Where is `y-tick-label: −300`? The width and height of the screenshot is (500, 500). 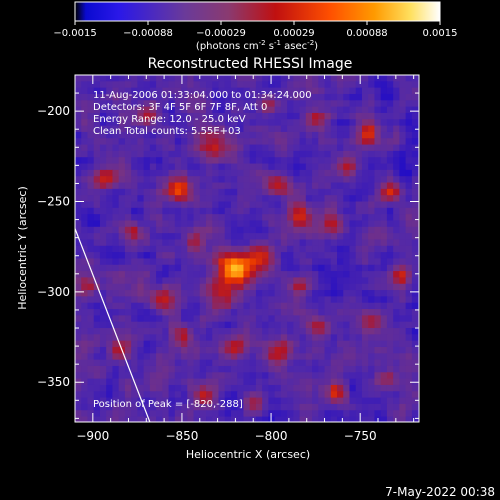 y-tick-label: −300 is located at coordinates (53, 292).